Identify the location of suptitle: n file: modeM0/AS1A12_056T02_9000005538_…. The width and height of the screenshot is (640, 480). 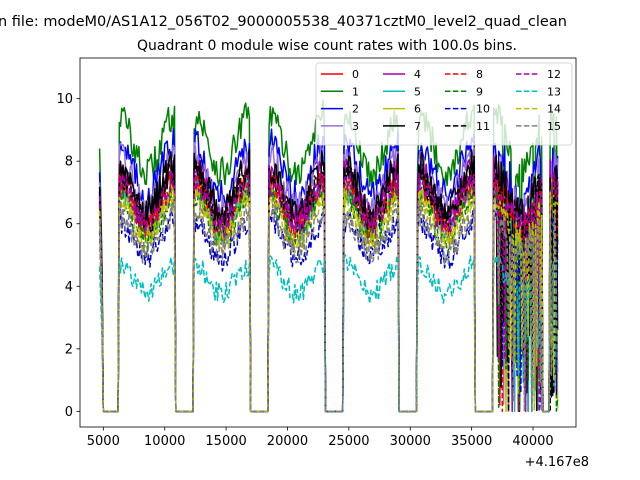
(283, 22).